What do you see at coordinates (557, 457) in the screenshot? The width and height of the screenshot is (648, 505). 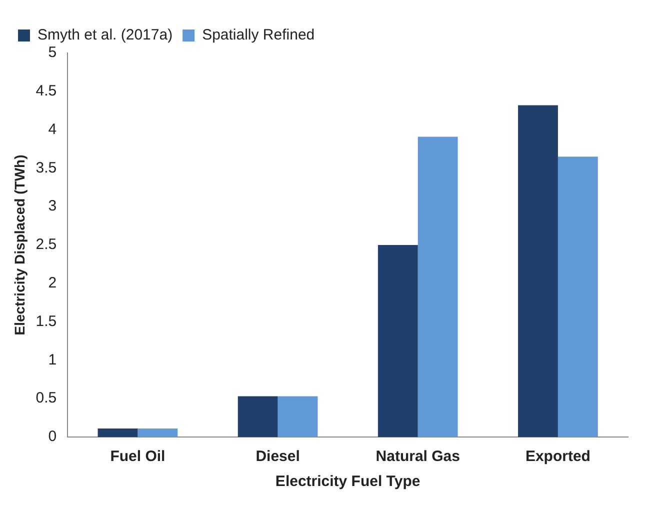 I see `x-tick-label: Exported` at bounding box center [557, 457].